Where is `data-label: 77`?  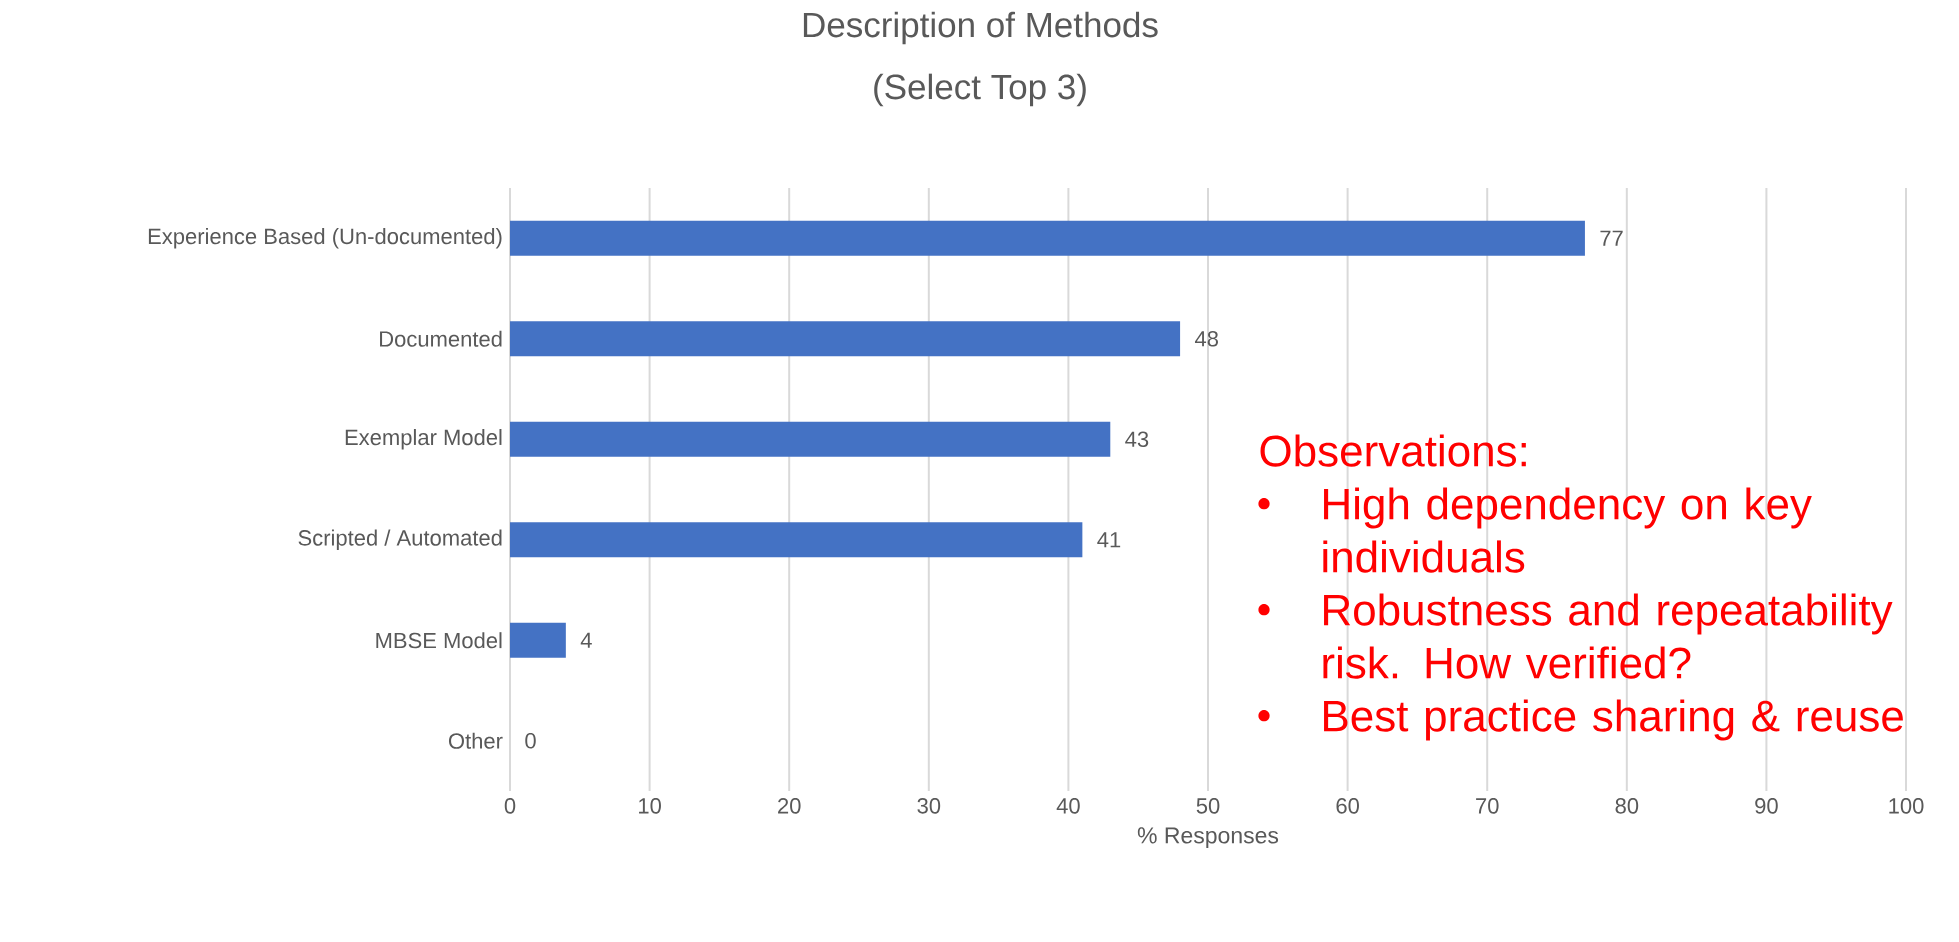 data-label: 77 is located at coordinates (1611, 238).